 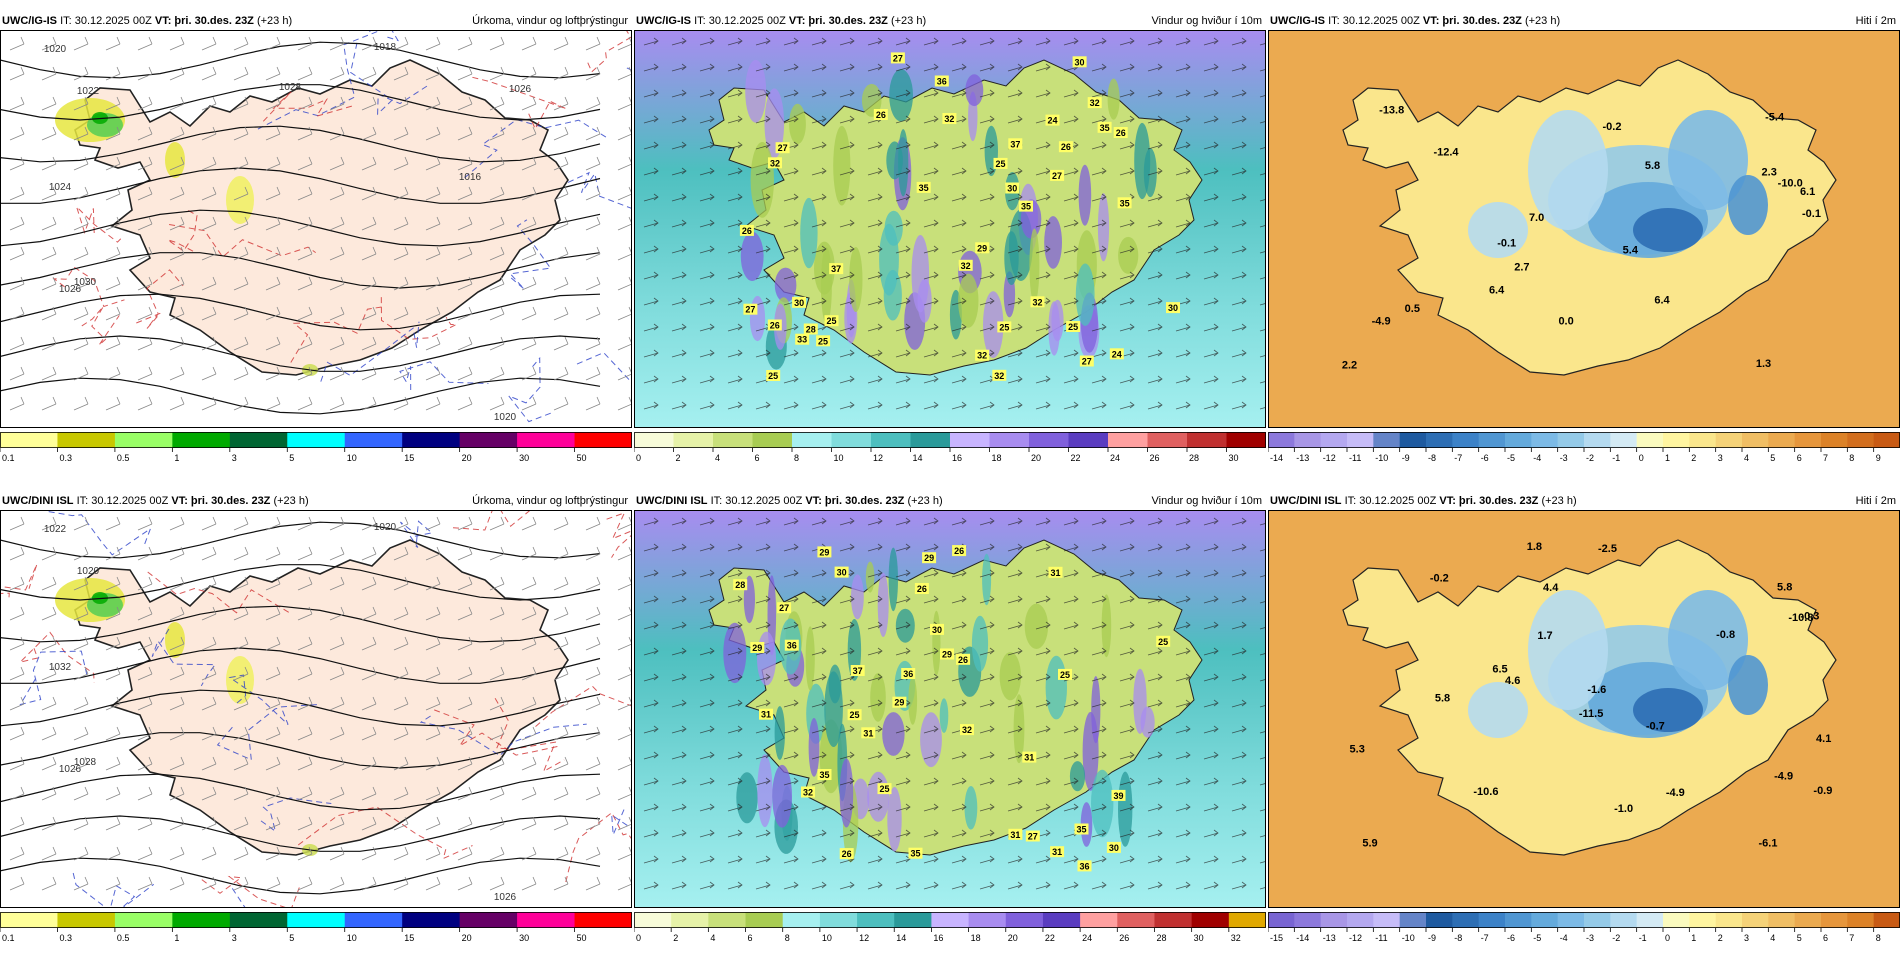 I want to click on map-label: -0.7, so click(x=1655, y=726).